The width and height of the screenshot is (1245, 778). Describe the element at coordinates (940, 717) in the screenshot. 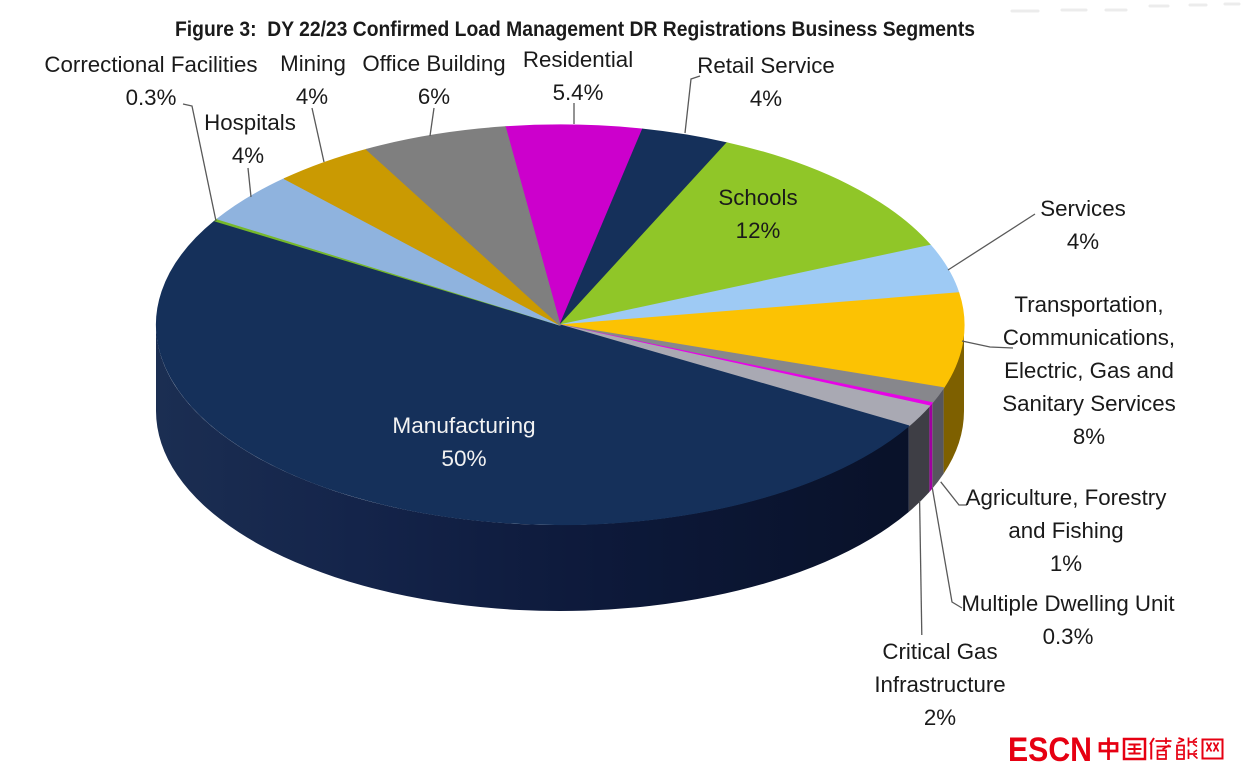

I see `svg-text: 2%` at that location.